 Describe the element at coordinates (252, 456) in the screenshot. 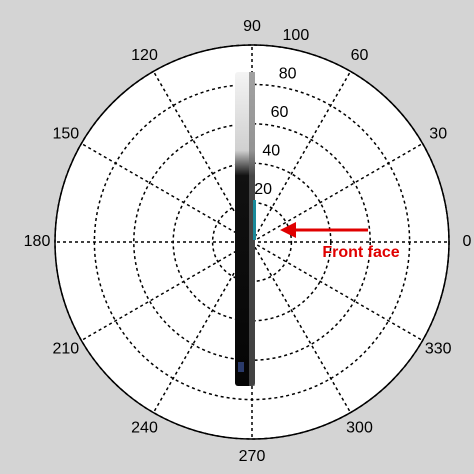

I see `theta-tick-label: 270` at that location.